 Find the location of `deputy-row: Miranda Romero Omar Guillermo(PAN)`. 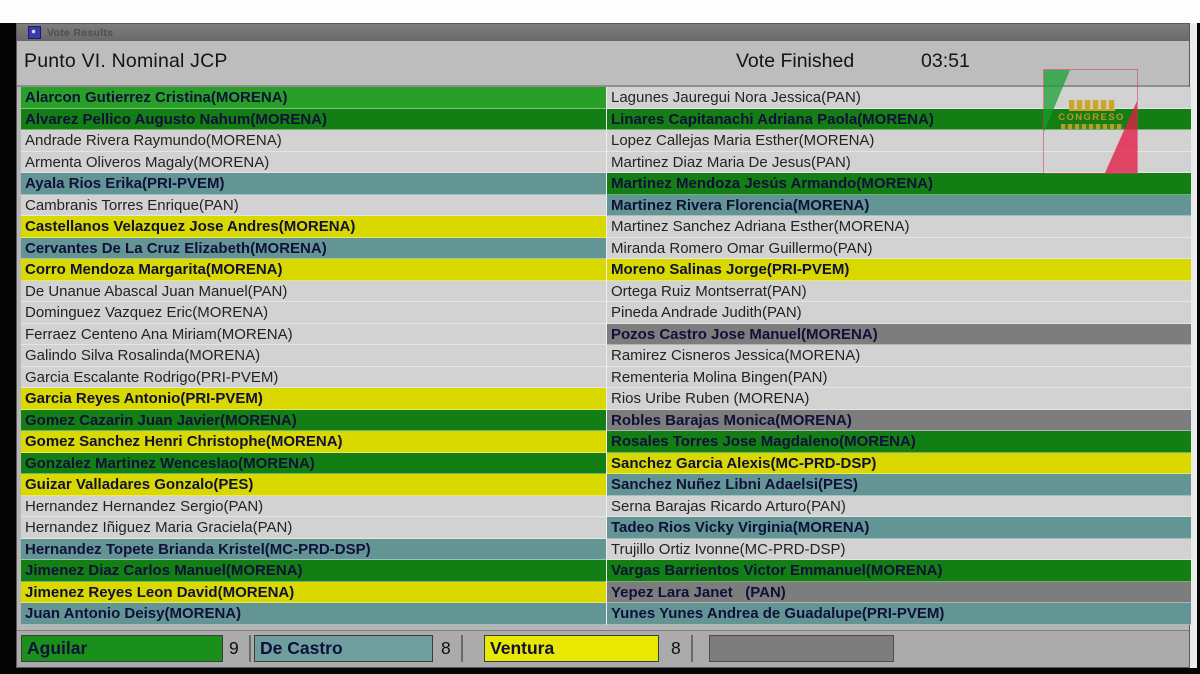

deputy-row: Miranda Romero Omar Guillermo(PAN) is located at coordinates (899, 248).